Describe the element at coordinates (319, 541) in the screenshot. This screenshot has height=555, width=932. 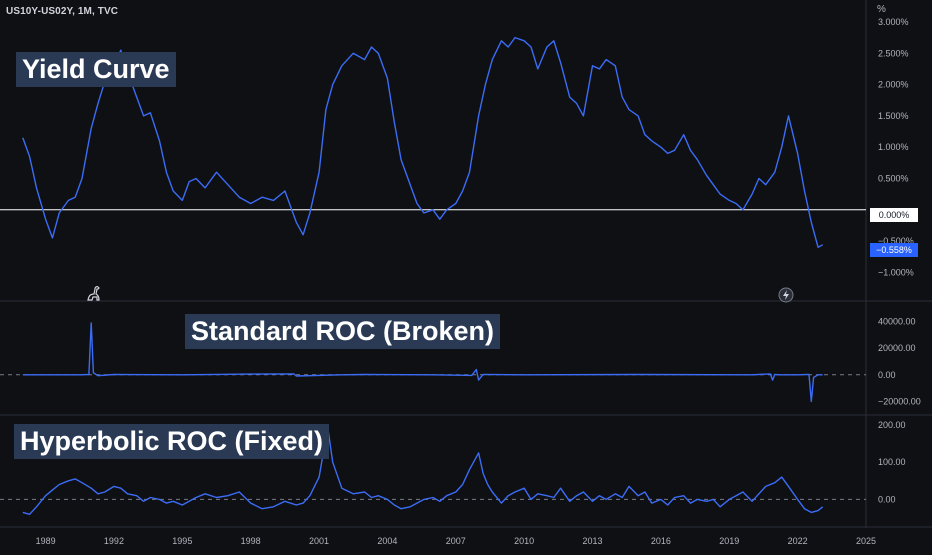
I see `x-tick-label-4: 2001` at that location.